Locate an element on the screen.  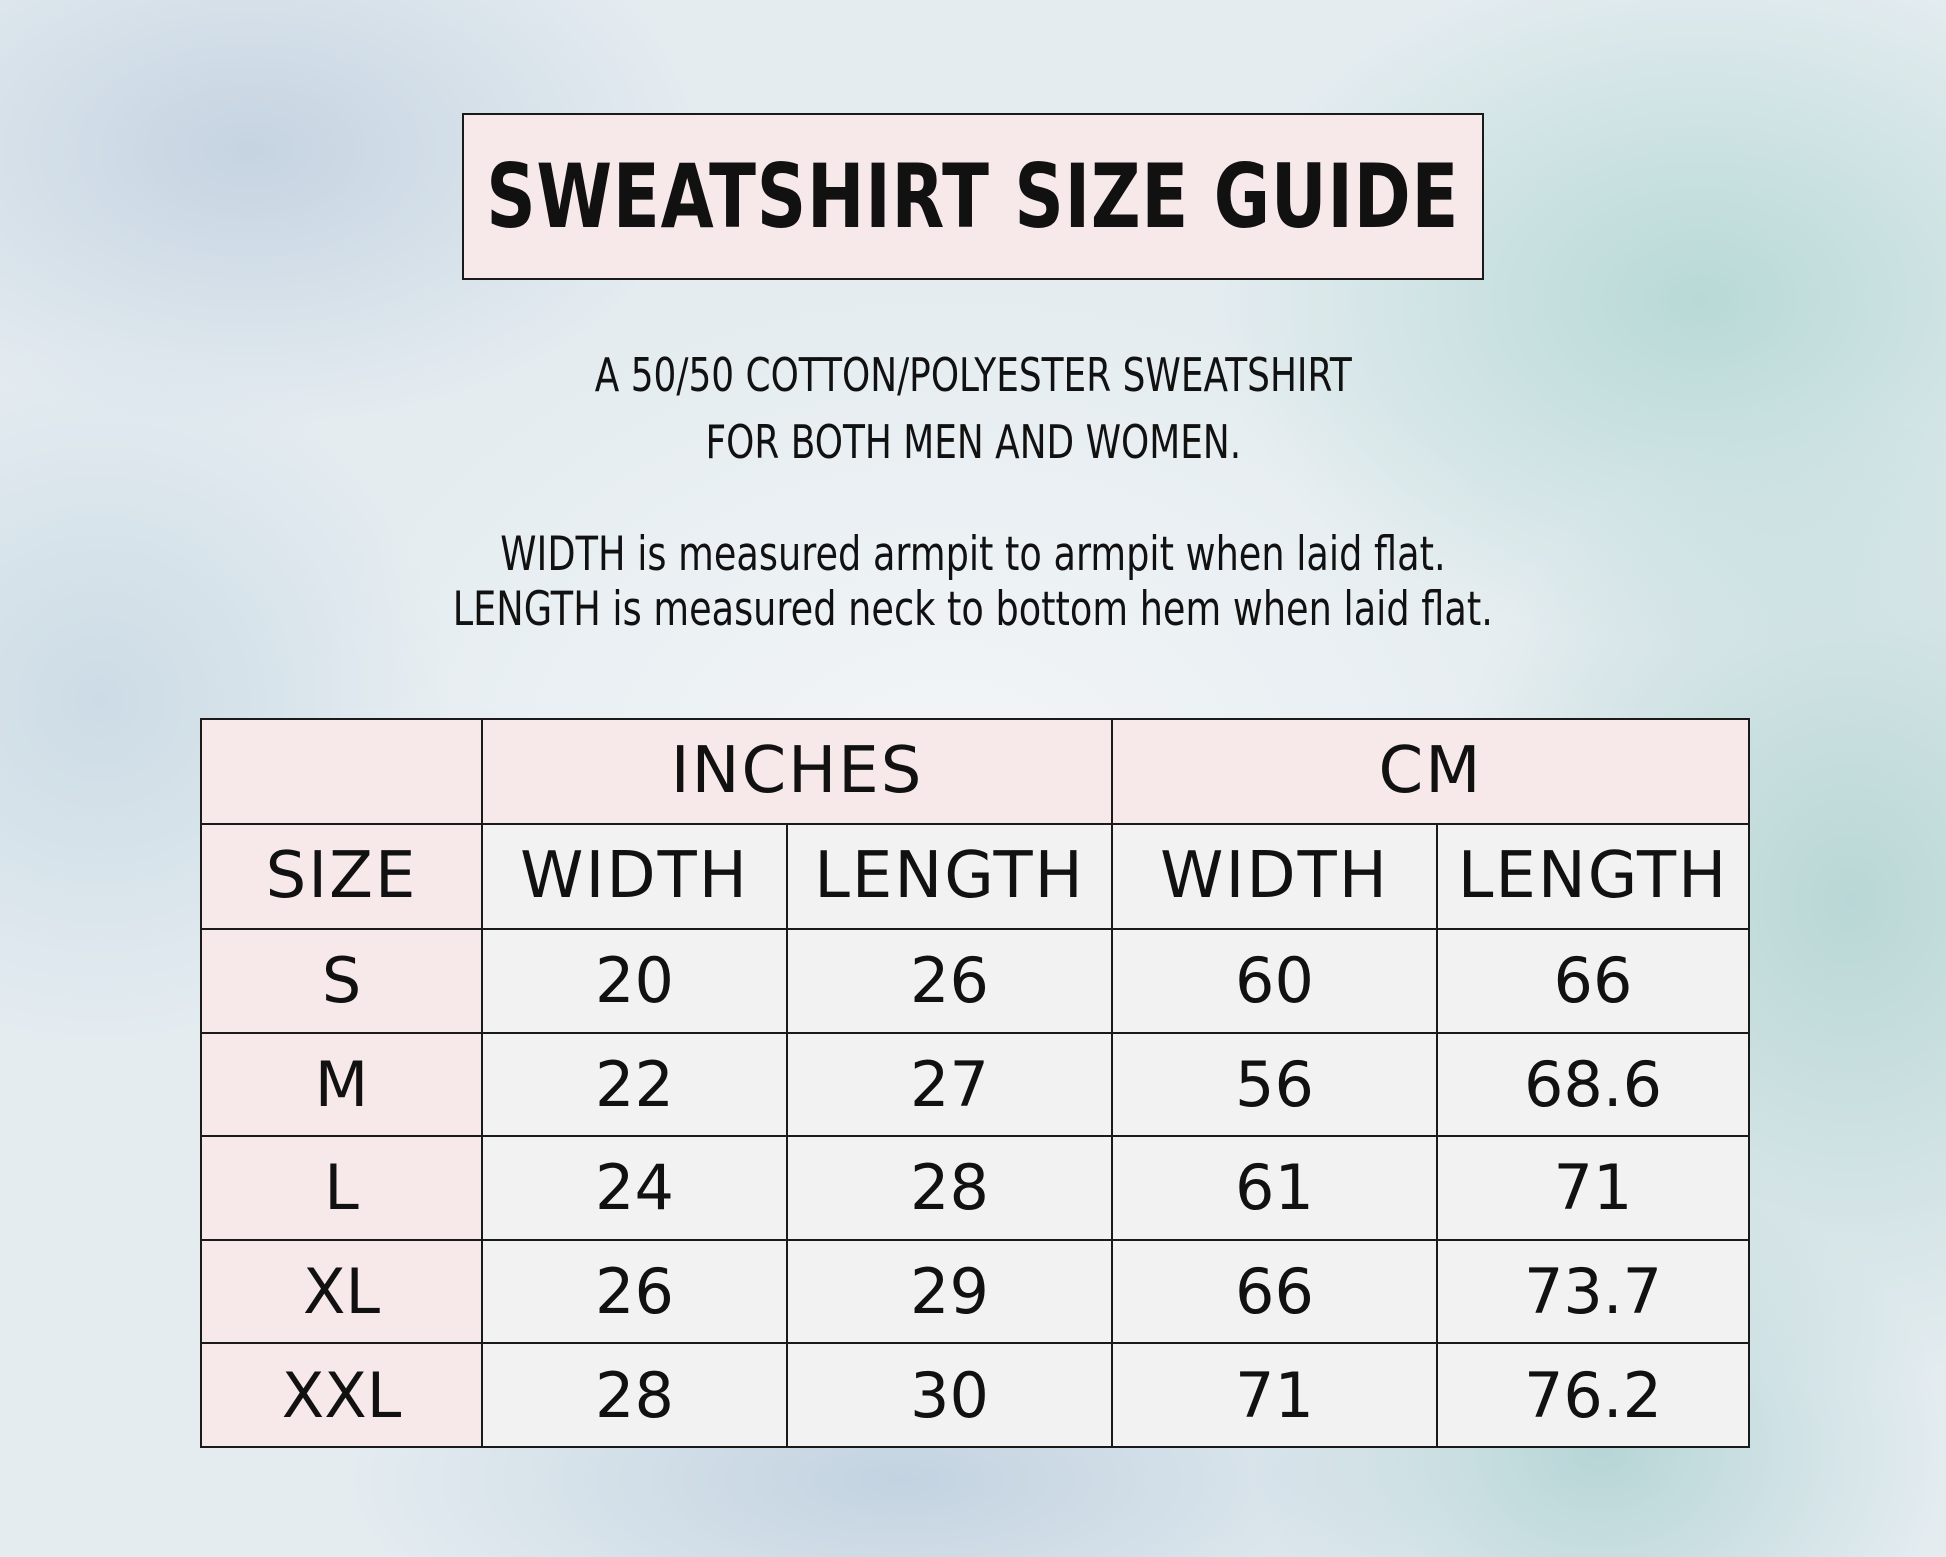
group-header-row: INCHES CM is located at coordinates (975, 771).